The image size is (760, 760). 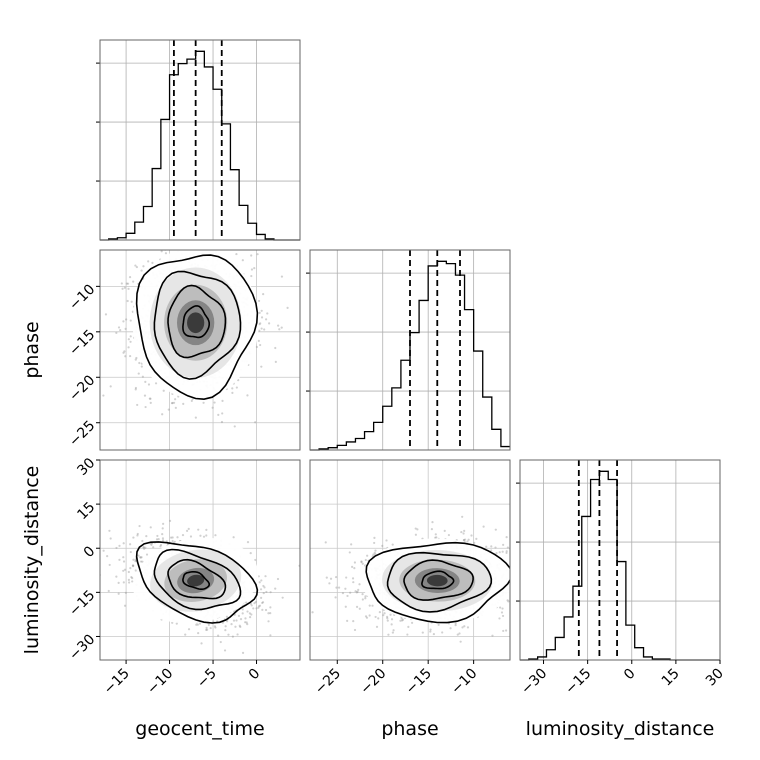 I want to click on panel-background, so click(x=200, y=140).